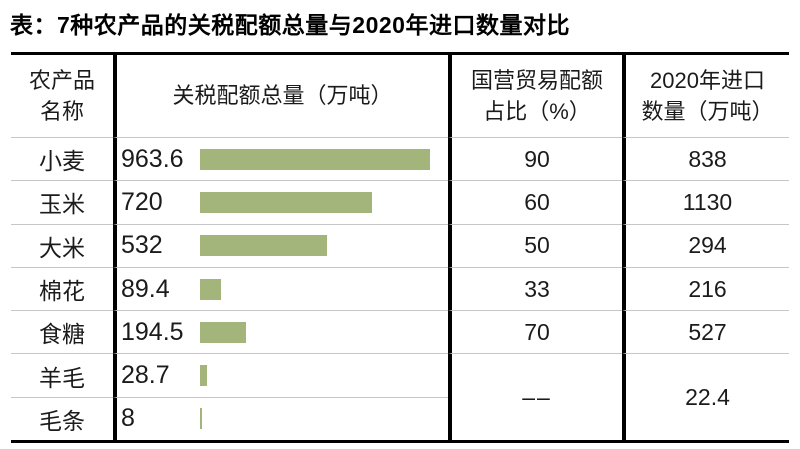 The width and height of the screenshot is (800, 449). I want to click on product-name-cell: 棉花, so click(62, 288).